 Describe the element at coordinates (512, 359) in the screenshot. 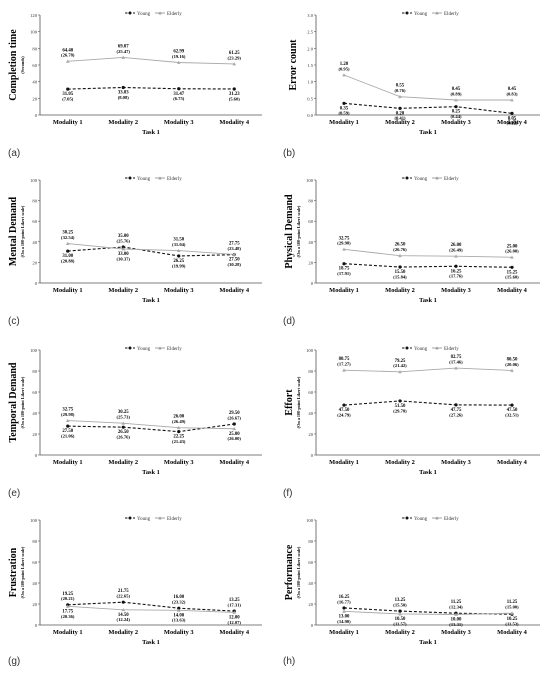

I see `data-label-value: 80.50` at that location.